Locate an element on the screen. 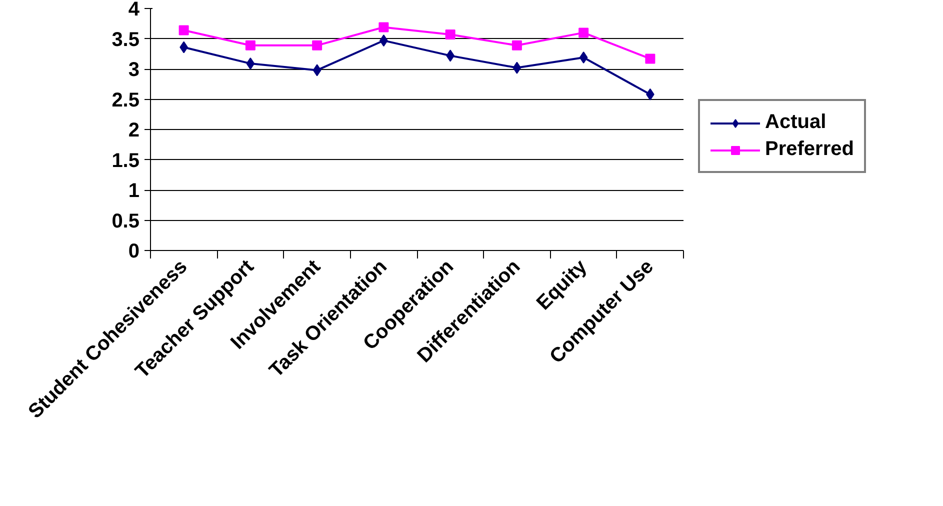 This screenshot has height=506, width=943. legend-label: Actual is located at coordinates (795, 122).